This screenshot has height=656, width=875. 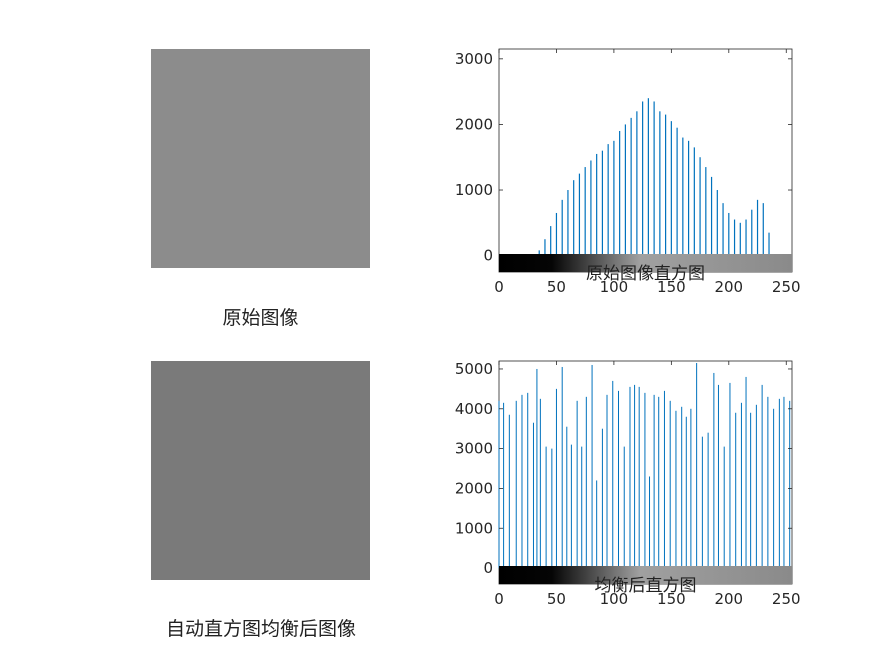 What do you see at coordinates (671, 287) in the screenshot?
I see `x-tick-label: 150` at bounding box center [671, 287].